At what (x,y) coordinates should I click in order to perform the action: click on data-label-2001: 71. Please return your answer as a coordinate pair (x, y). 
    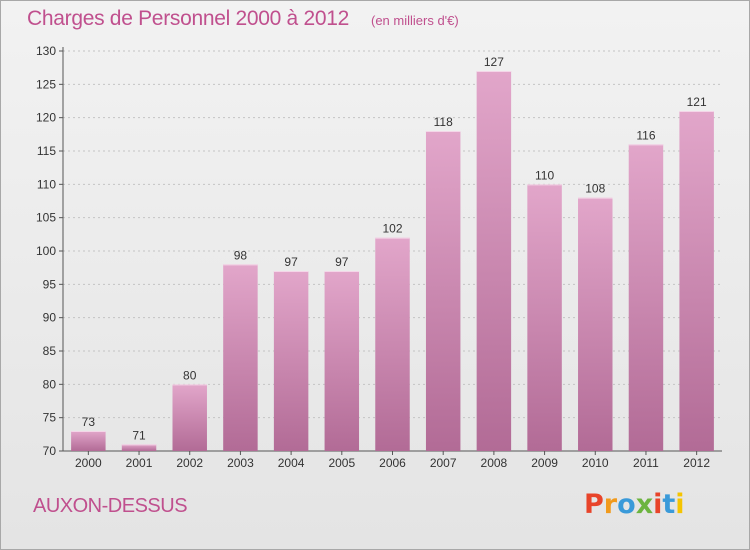
    Looking at the image, I should click on (139, 435).